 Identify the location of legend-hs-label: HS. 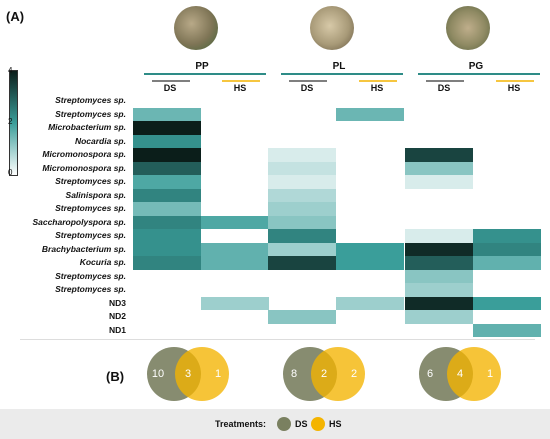
(335, 424).